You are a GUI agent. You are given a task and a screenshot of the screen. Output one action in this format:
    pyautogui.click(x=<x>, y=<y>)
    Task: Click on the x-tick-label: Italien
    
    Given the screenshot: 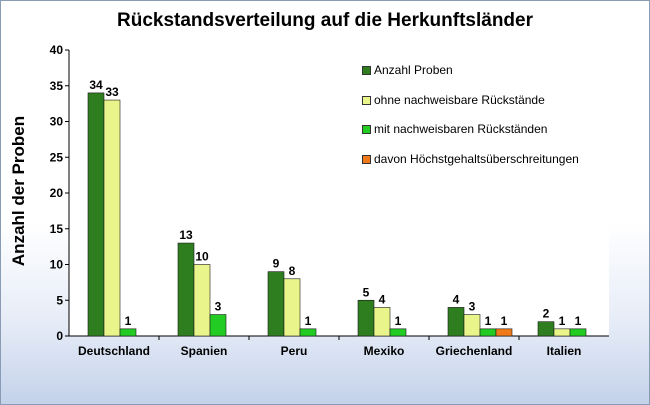 What is the action you would take?
    pyautogui.click(x=564, y=351)
    